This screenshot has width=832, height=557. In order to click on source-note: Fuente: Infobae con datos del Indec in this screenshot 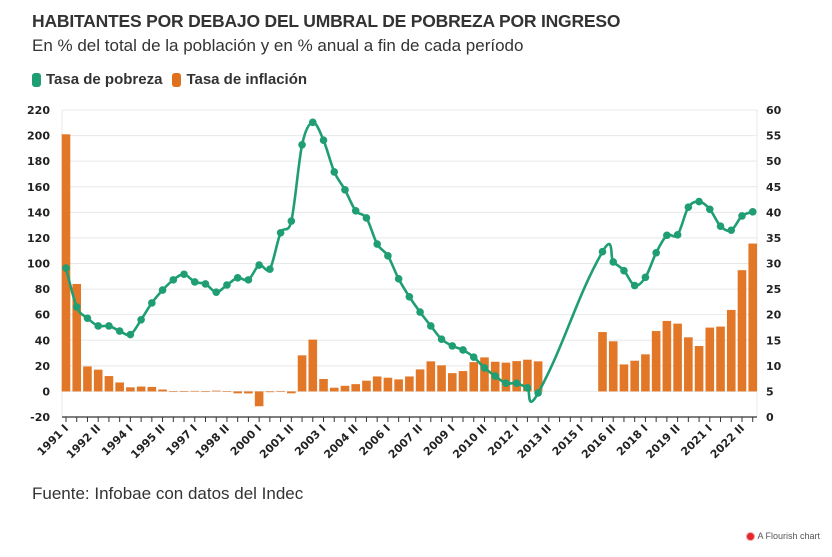, I will do `click(168, 493)`.